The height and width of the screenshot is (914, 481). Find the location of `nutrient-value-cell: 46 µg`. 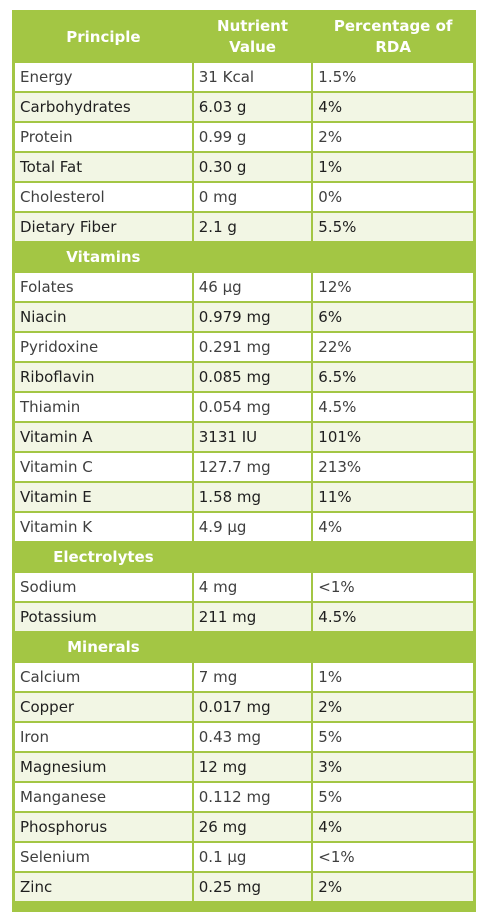

nutrient-value-cell: 46 µg is located at coordinates (252, 287).